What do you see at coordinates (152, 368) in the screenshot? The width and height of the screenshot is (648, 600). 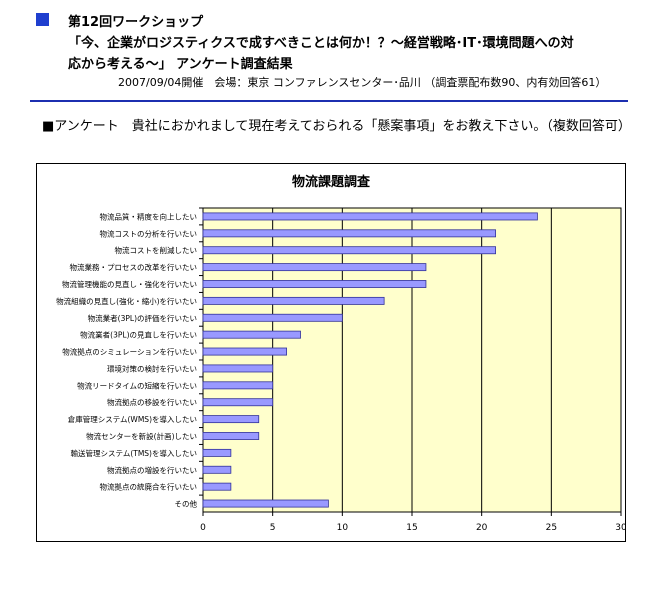 I see `category-label: 環境対策の検討を行いたい` at bounding box center [152, 368].